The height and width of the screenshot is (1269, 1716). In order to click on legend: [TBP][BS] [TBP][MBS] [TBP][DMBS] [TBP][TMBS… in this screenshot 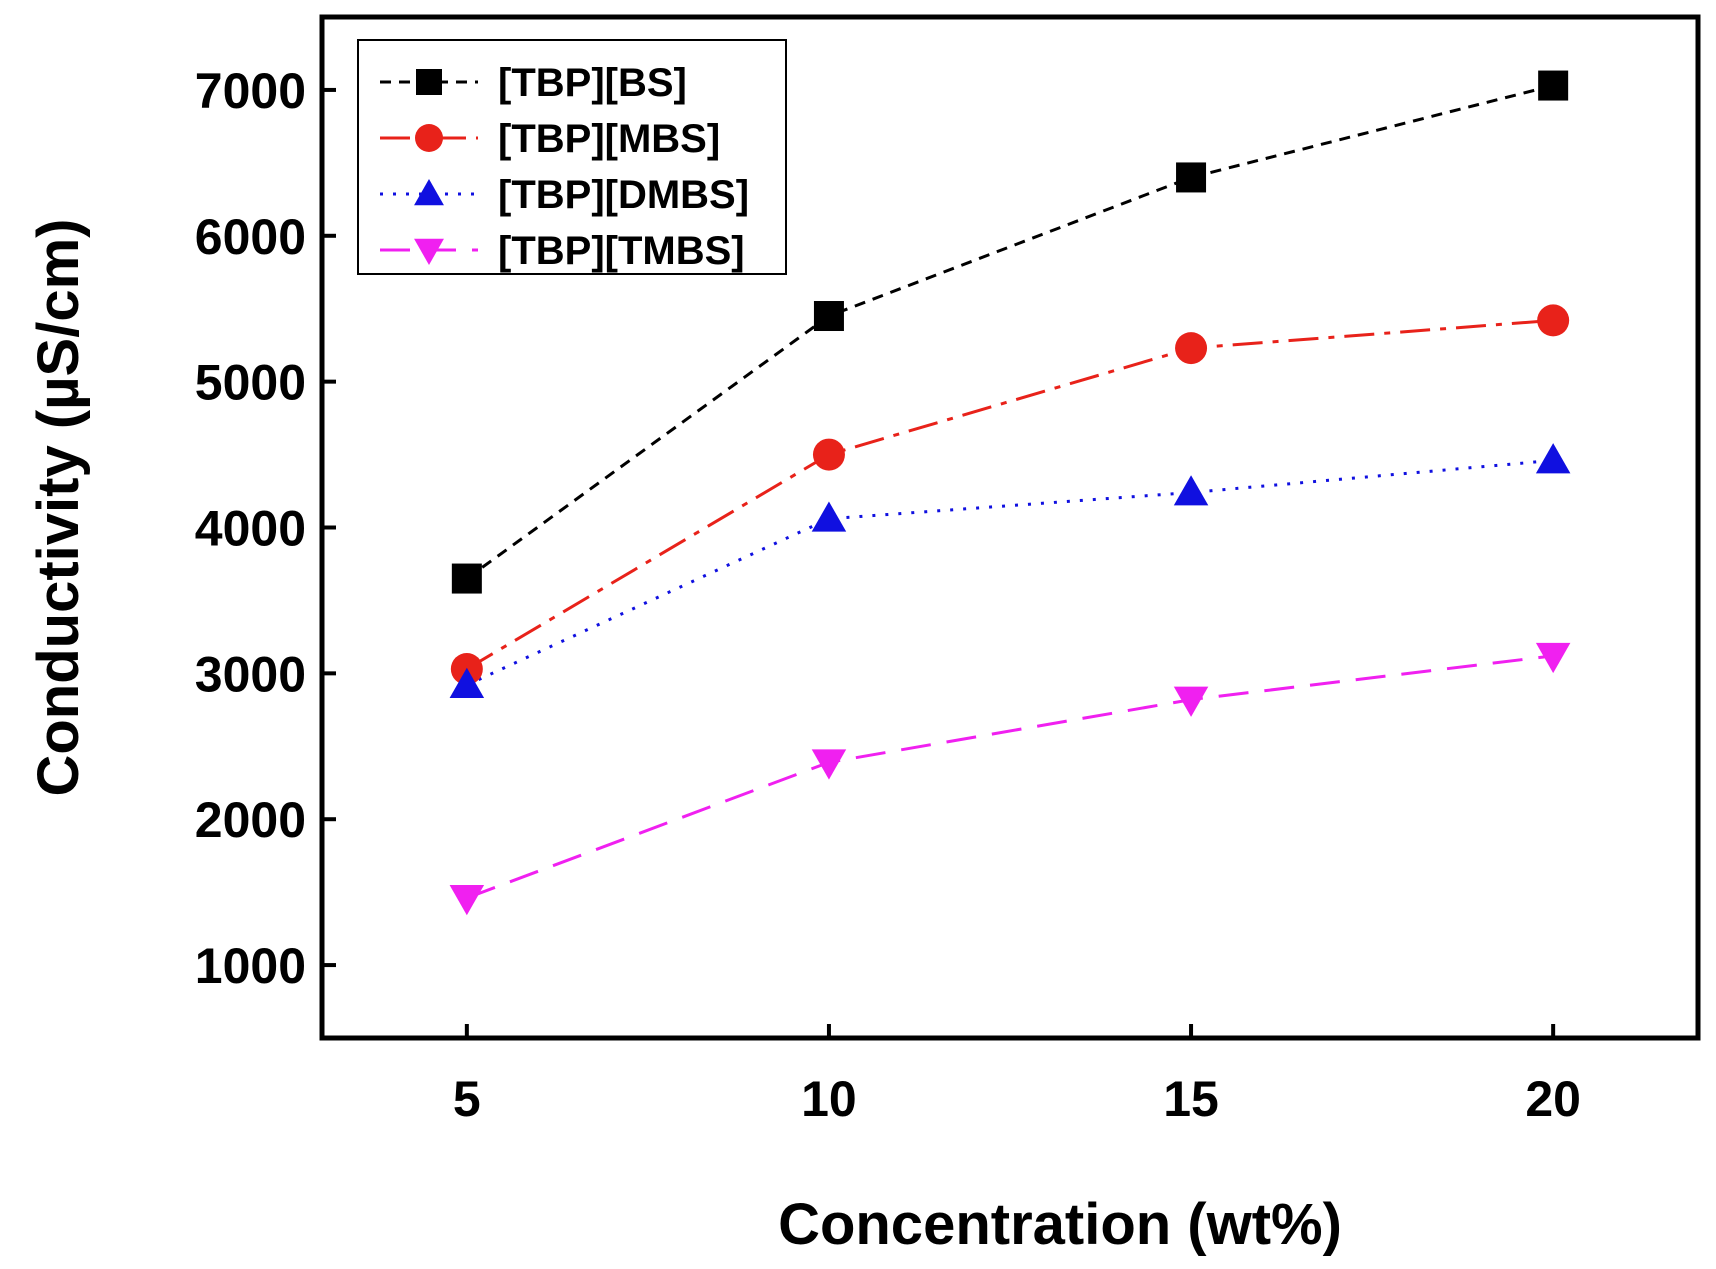, I will do `click(572, 157)`.